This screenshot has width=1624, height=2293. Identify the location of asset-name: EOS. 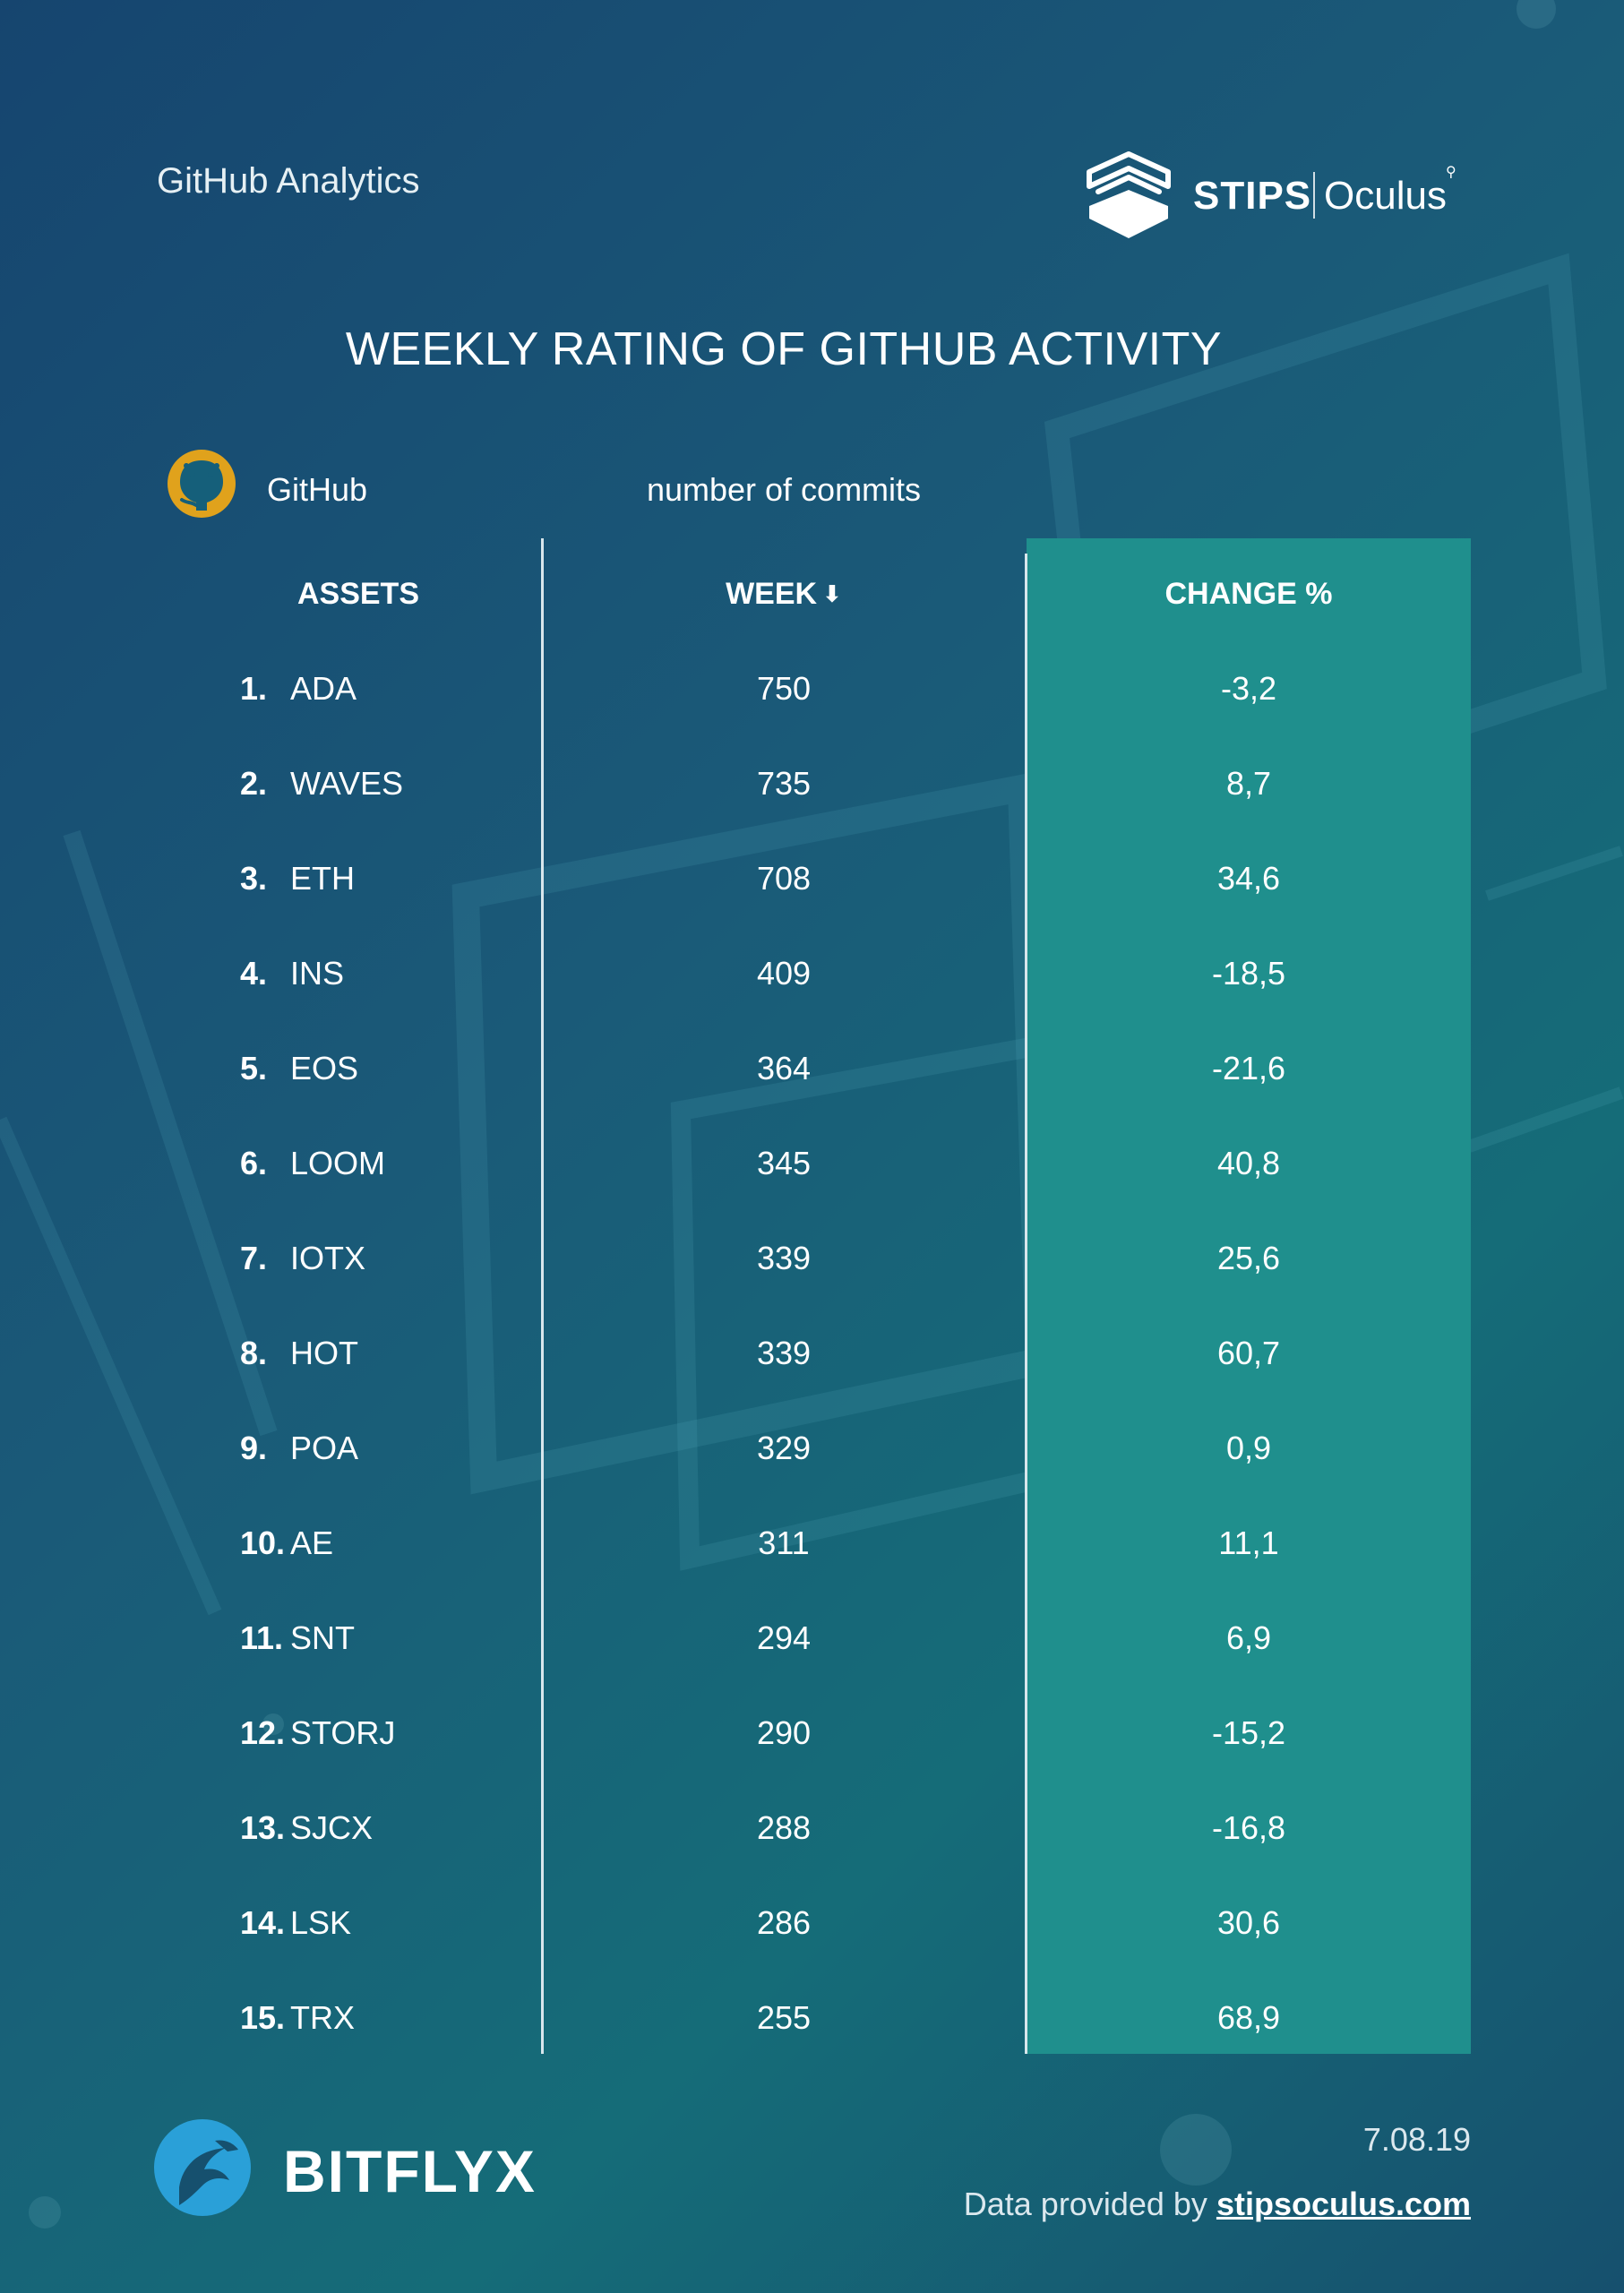
(324, 1068).